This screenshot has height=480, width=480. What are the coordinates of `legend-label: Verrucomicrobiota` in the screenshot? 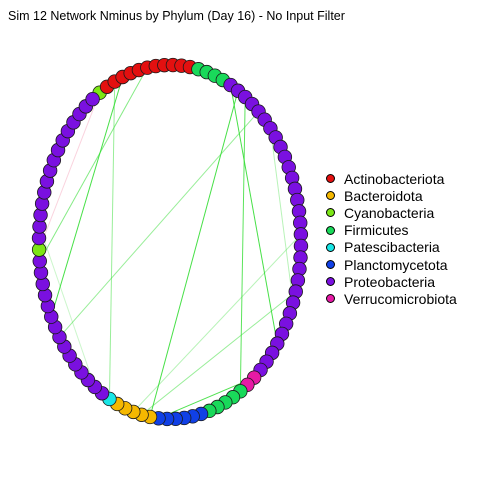 It's located at (400, 298).